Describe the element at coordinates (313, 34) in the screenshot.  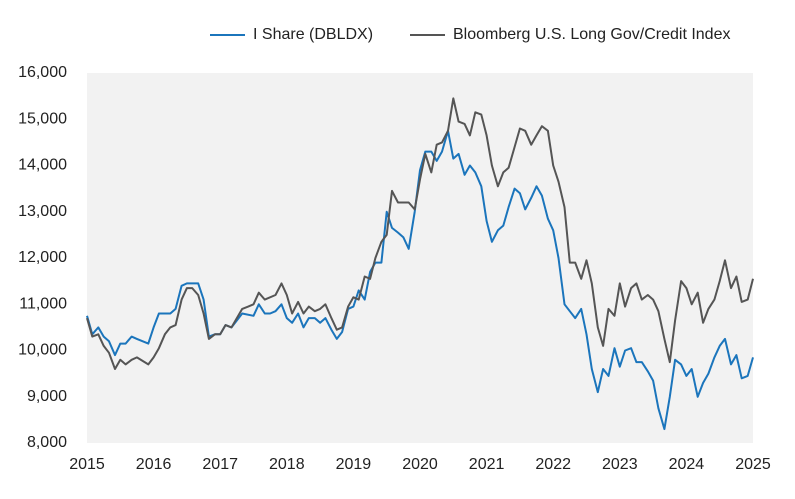
I see `legend-label: I Share (DBLDX)` at that location.